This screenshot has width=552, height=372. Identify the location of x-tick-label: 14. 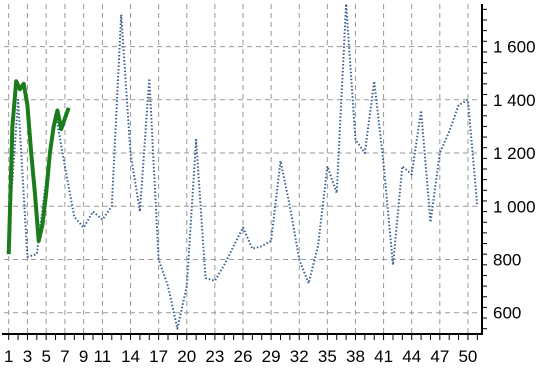
(130, 356).